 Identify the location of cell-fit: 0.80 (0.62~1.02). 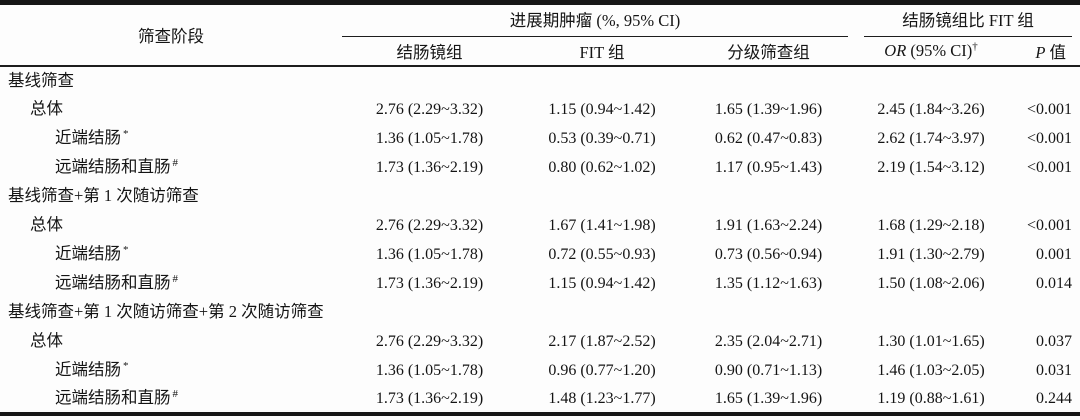
(602, 167).